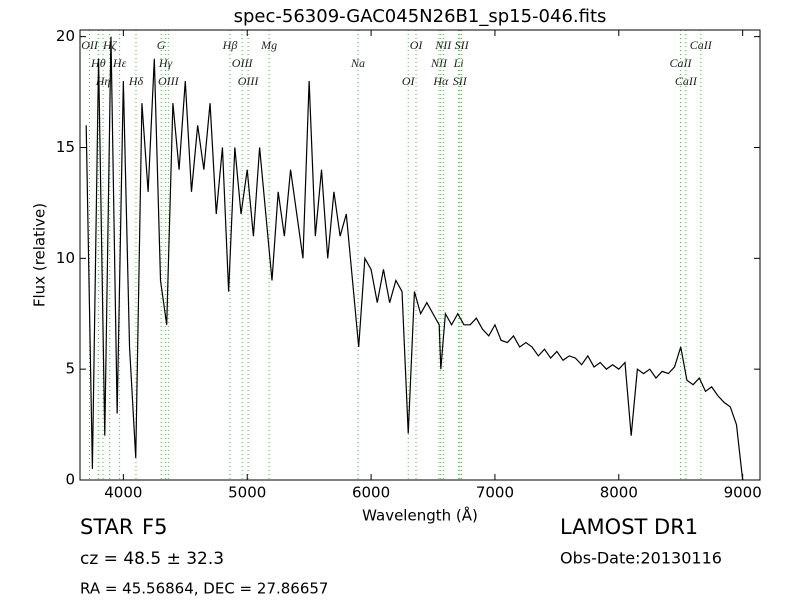 The image size is (800, 600). I want to click on spectral-line-label: Hδ, so click(136, 81).